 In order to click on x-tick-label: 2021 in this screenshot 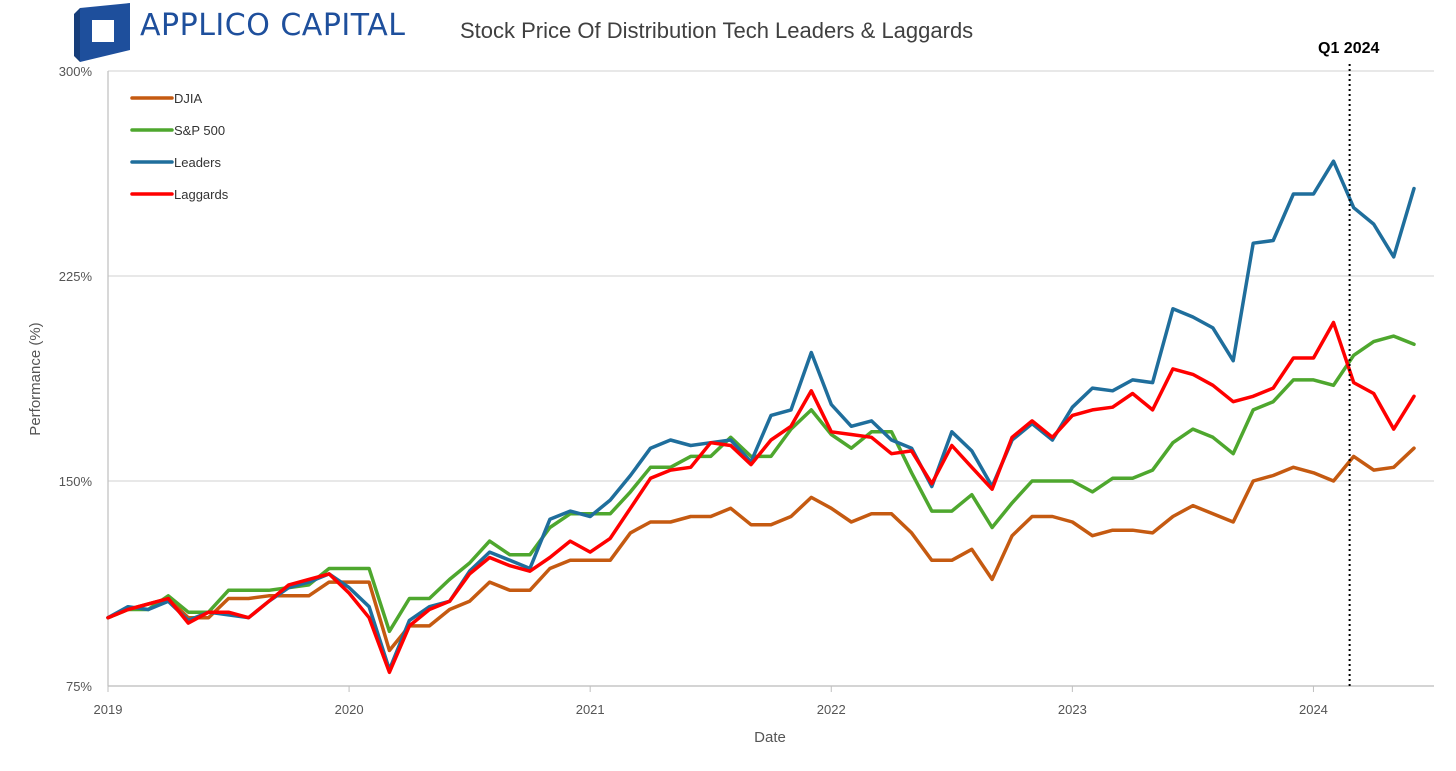, I will do `click(590, 709)`.